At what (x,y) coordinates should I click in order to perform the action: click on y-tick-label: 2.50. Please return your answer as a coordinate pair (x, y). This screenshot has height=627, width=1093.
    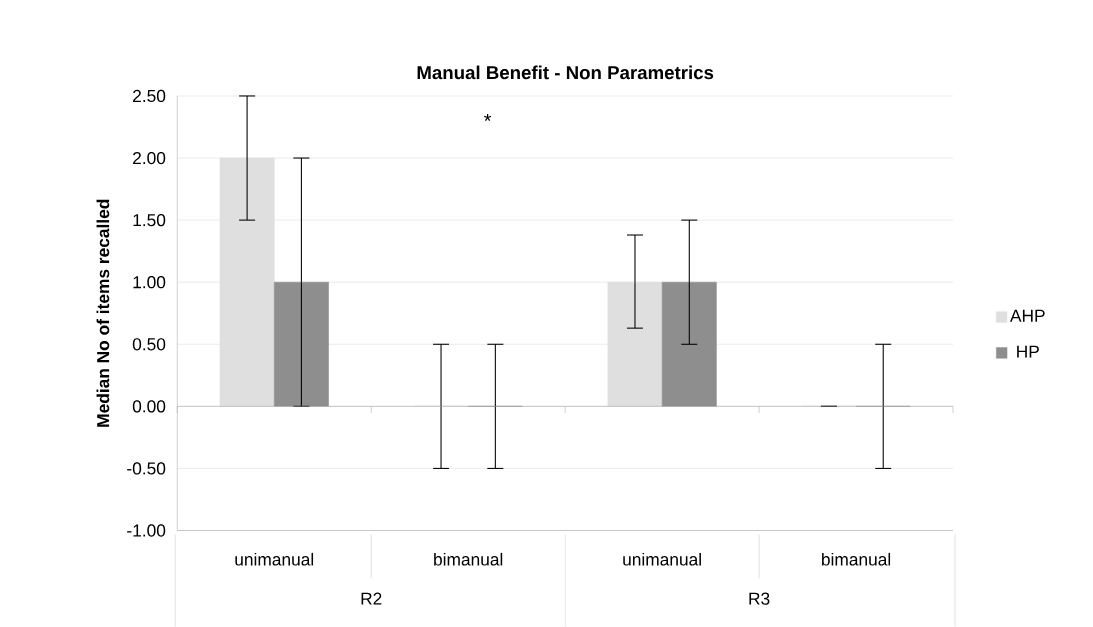
    Looking at the image, I should click on (149, 96).